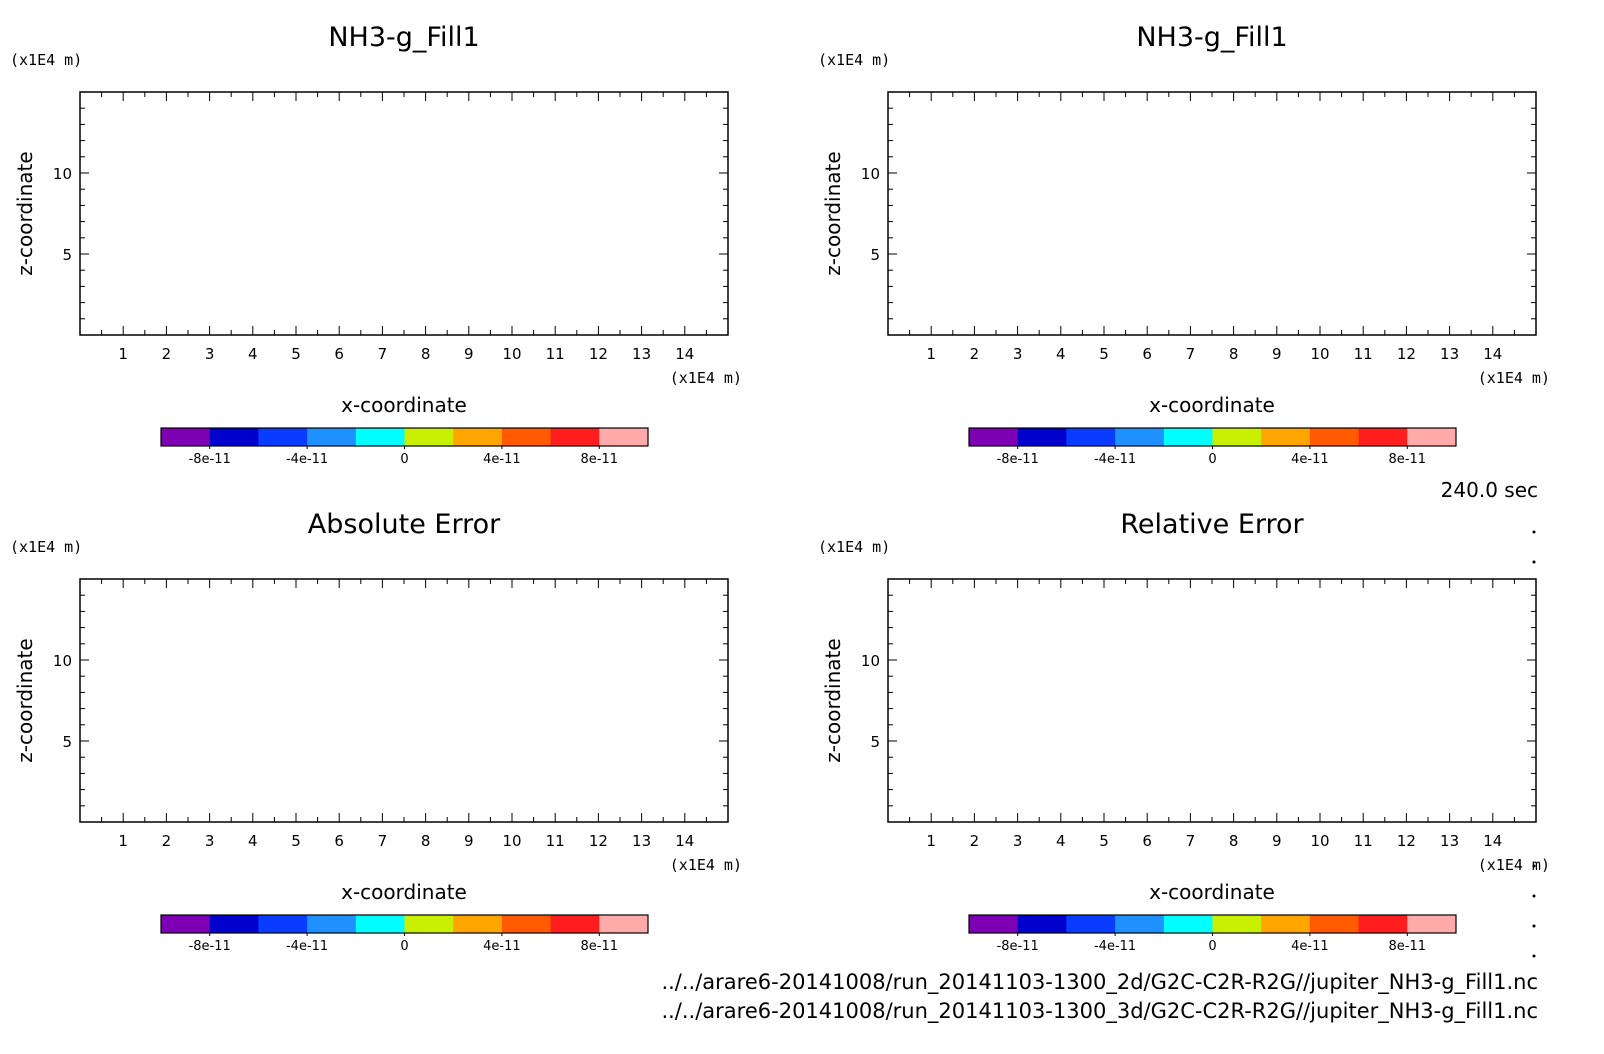  Describe the element at coordinates (511, 354) in the screenshot. I see `x-tick-label: 10` at that location.